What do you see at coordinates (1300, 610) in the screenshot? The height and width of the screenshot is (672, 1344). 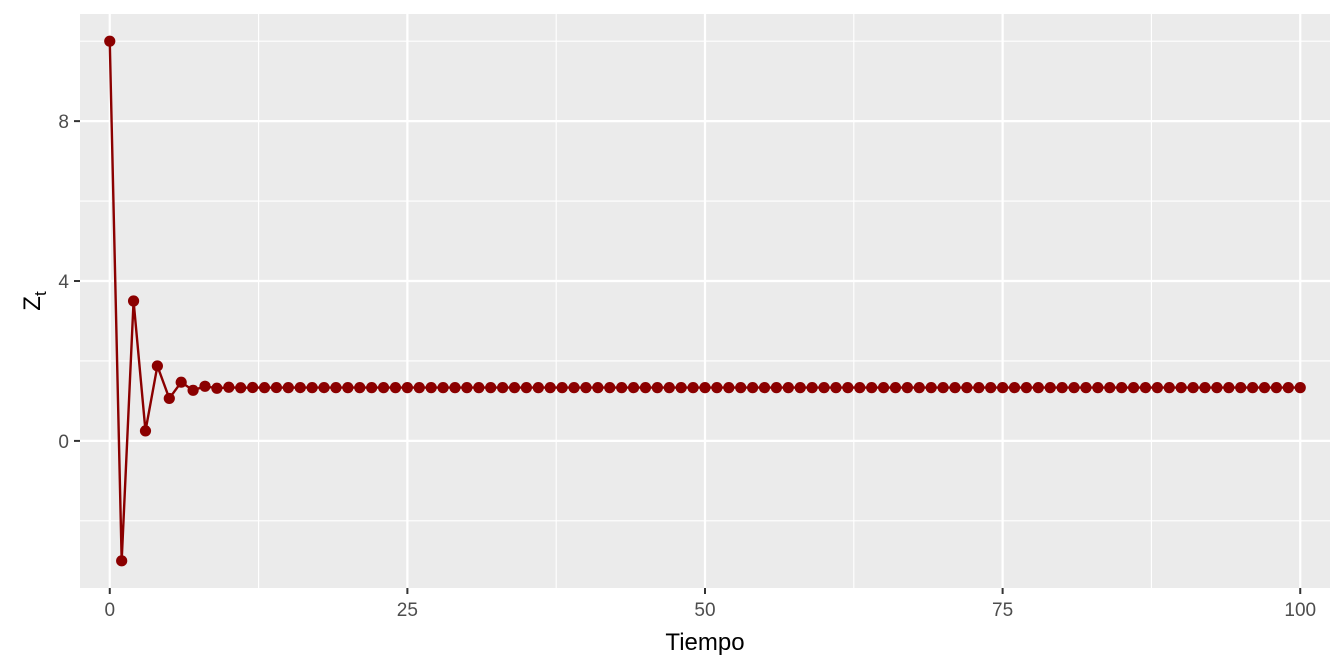 I see `x-tick-label: 100` at bounding box center [1300, 610].